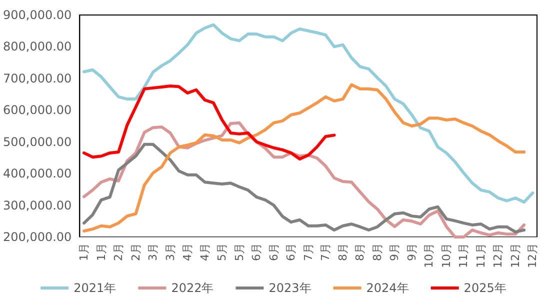 The width and height of the screenshot is (547, 301). I want to click on legend-label: 2022年, so click(192, 288).